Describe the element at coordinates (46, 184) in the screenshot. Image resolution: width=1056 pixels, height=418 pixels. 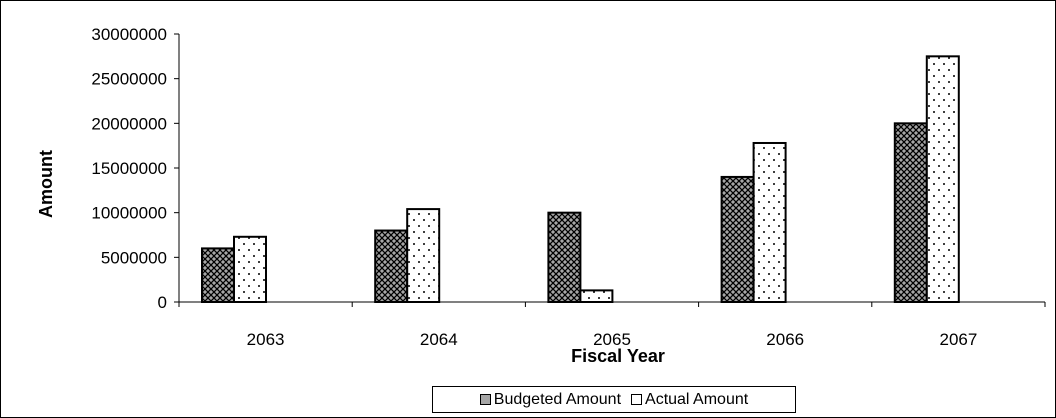
I see `y-axis-title: Amount` at that location.